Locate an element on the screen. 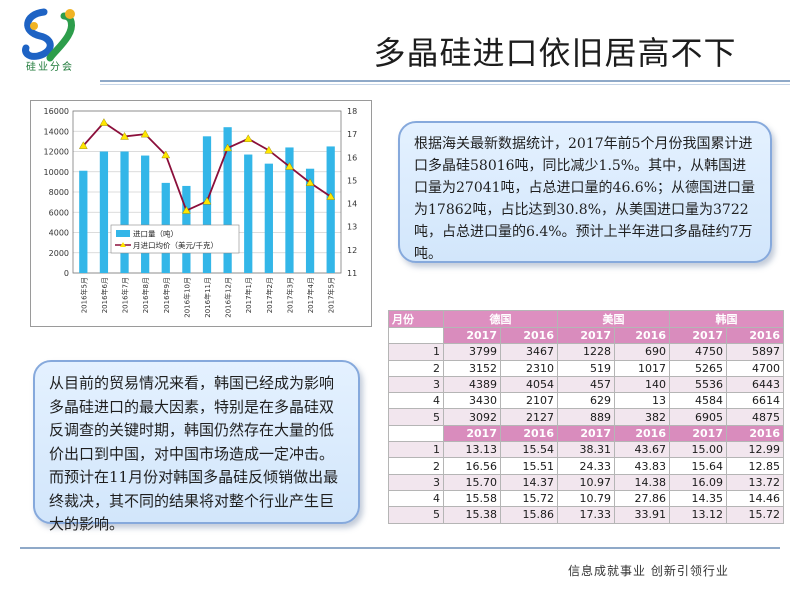 The width and height of the screenshot is (800, 600). y2-tick-label: 16 is located at coordinates (352, 157).